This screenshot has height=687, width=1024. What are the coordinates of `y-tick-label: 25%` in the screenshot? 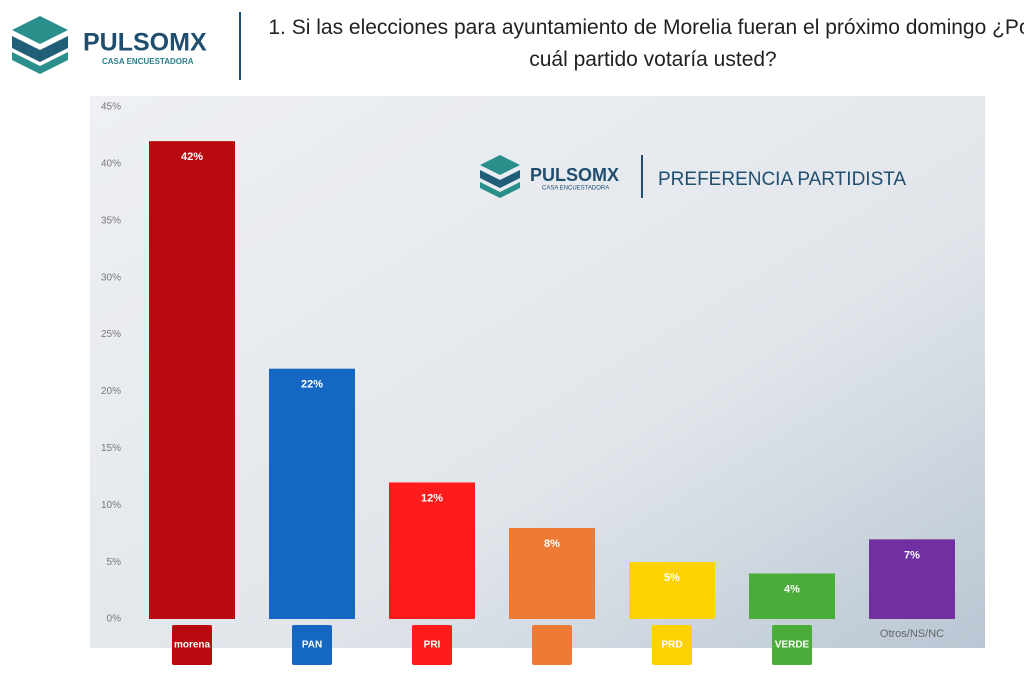 It's located at (111, 334).